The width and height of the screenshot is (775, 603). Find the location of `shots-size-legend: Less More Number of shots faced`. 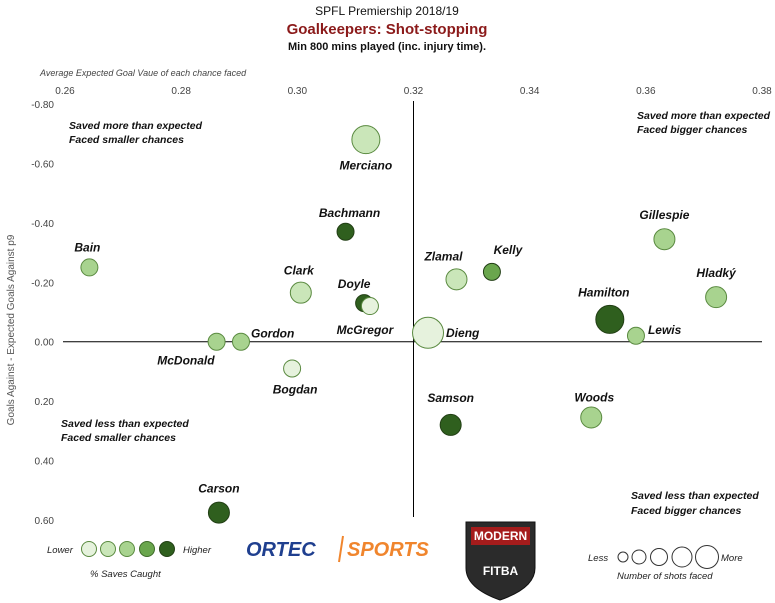

shots-size-legend: Less More Number of shots faced is located at coordinates (665, 563).